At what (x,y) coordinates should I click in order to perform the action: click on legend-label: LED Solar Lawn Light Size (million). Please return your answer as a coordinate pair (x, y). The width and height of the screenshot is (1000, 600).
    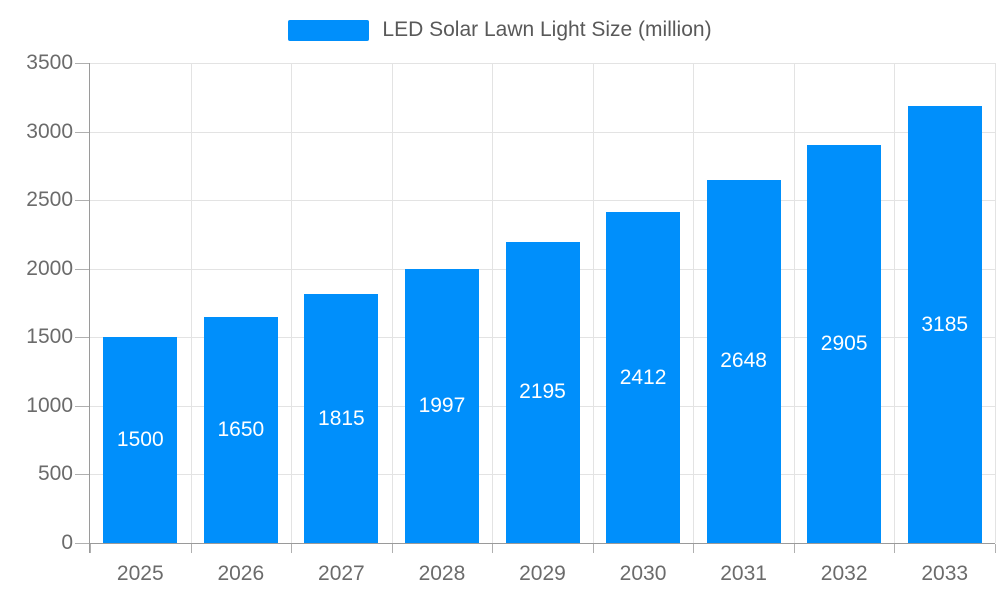
    Looking at the image, I should click on (547, 29).